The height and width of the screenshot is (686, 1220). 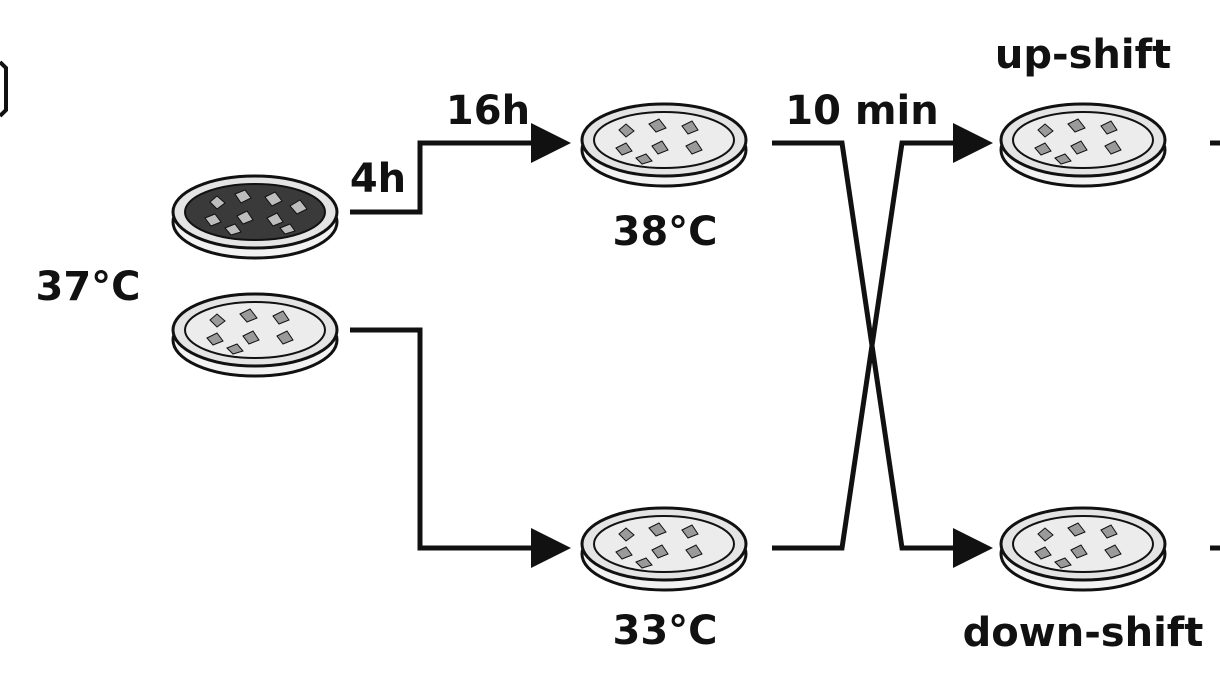 What do you see at coordinates (1083, 633) in the screenshot?
I see `label-down-shift: down-shift` at bounding box center [1083, 633].